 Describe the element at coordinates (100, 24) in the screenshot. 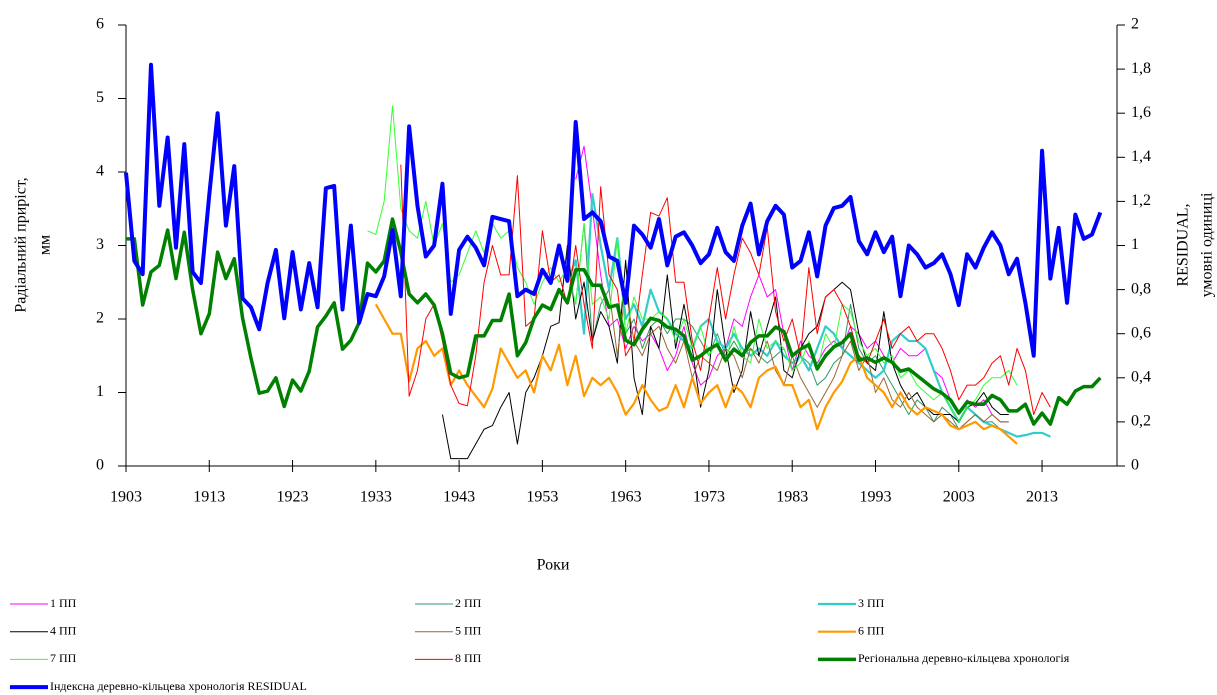

I see `y-tick-label: 6` at that location.